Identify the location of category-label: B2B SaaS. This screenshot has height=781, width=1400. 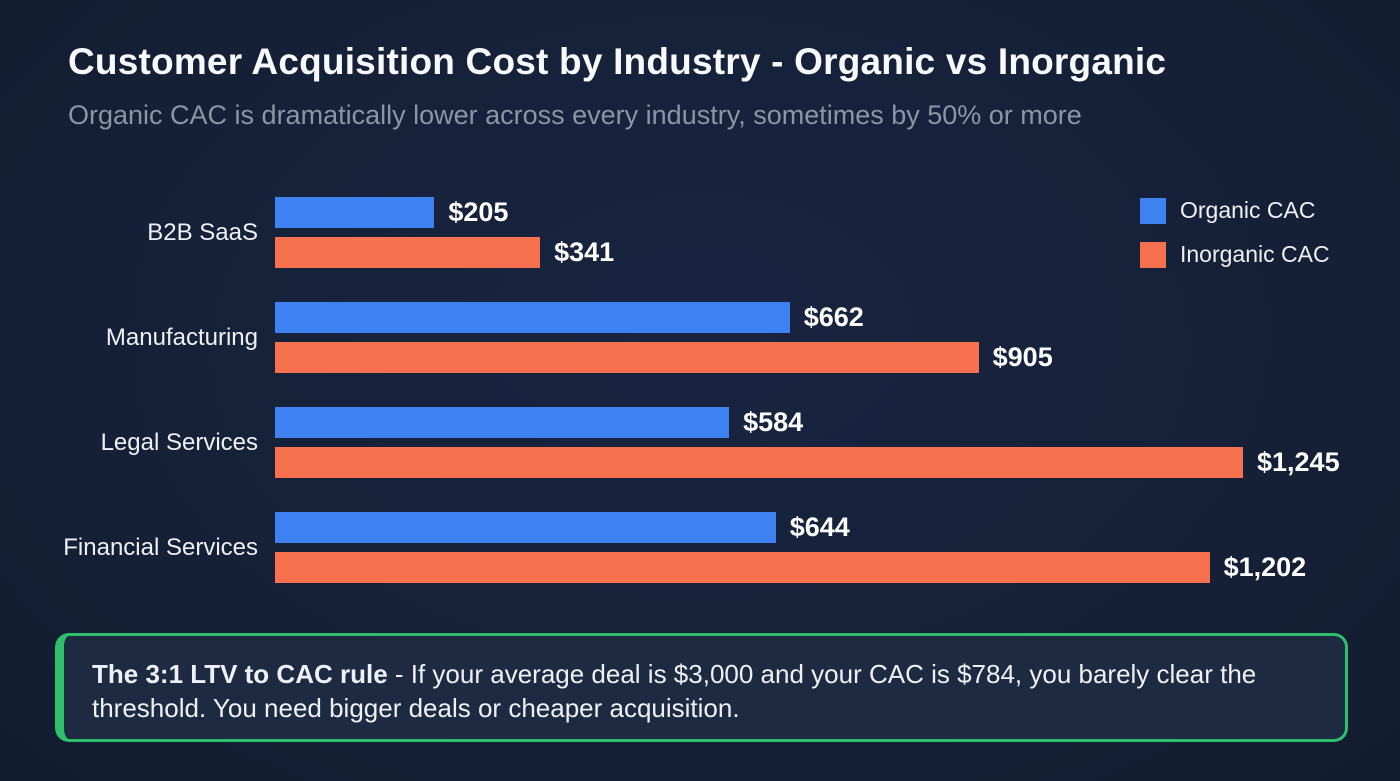
(202, 232).